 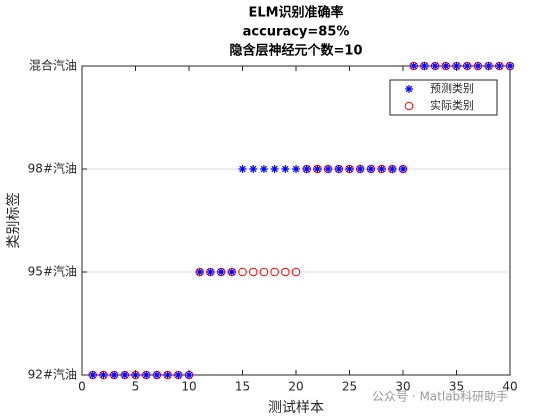 I want to click on legend-label: 预测类别, so click(x=452, y=88).